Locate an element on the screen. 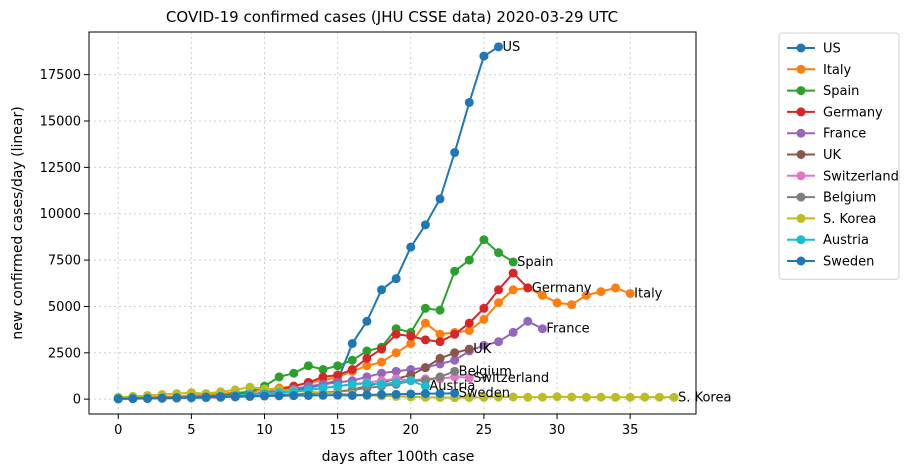 The width and height of the screenshot is (919, 474). x-tick-label: 35 is located at coordinates (630, 430).